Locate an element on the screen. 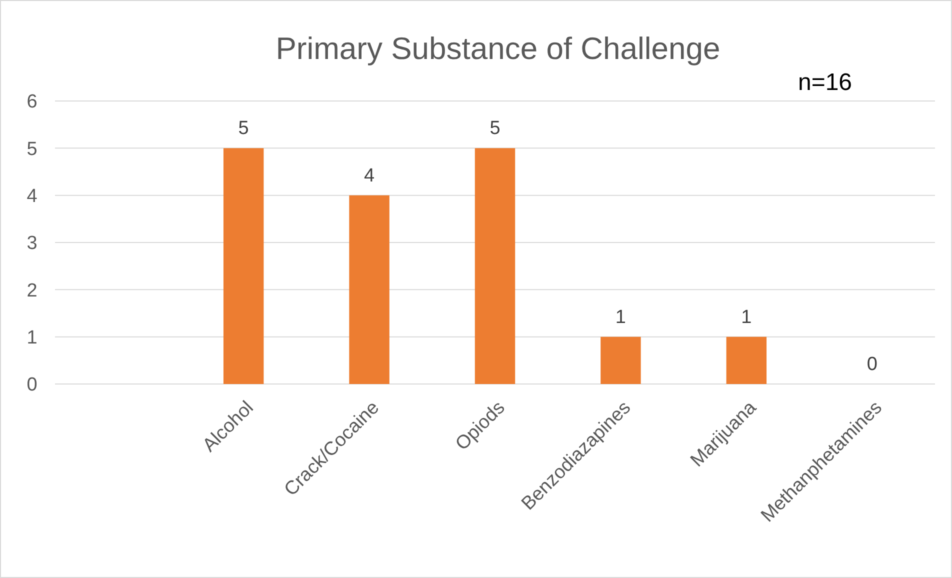  y-tick-label: 6 is located at coordinates (32, 102).